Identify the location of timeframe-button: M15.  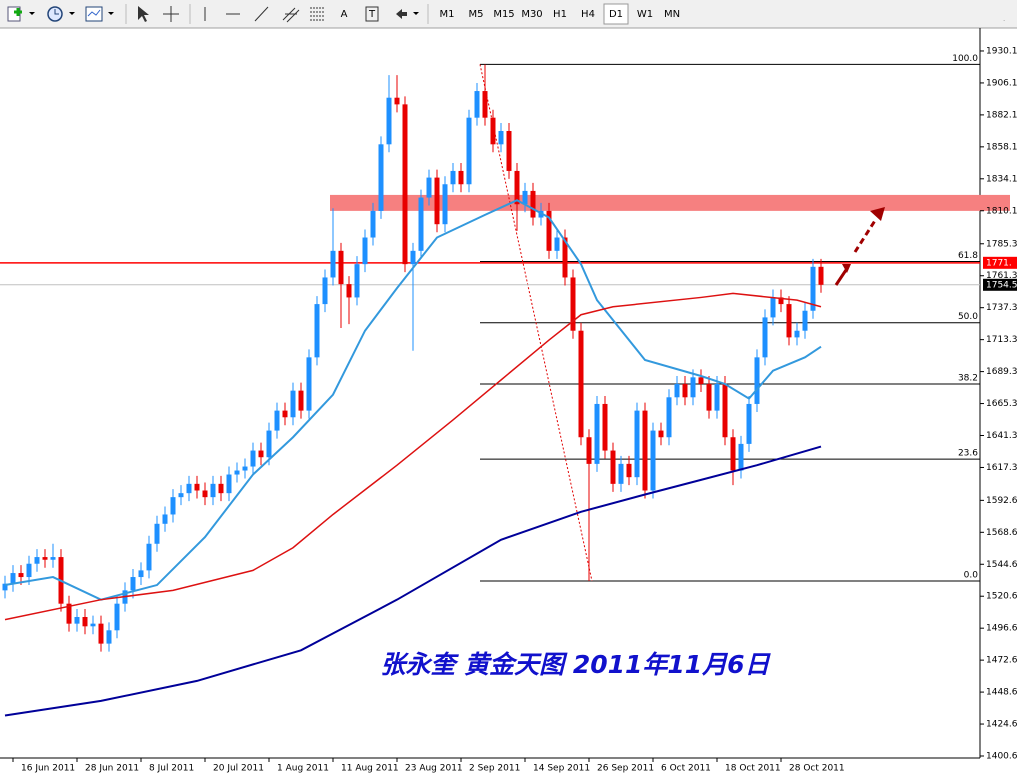
(503, 14).